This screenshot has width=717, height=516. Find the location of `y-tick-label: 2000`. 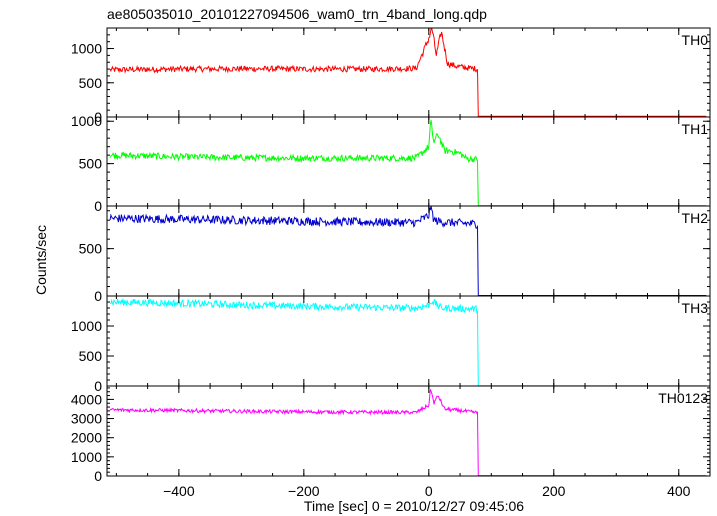

y-tick-label: 2000 is located at coordinates (86, 438).